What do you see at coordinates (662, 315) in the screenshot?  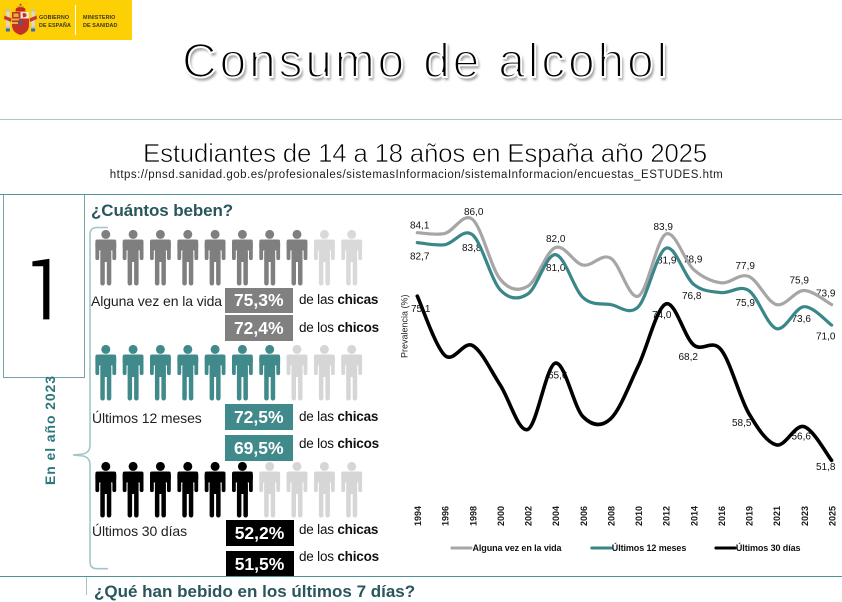 I see `svg-text: 74,0` at bounding box center [662, 315].